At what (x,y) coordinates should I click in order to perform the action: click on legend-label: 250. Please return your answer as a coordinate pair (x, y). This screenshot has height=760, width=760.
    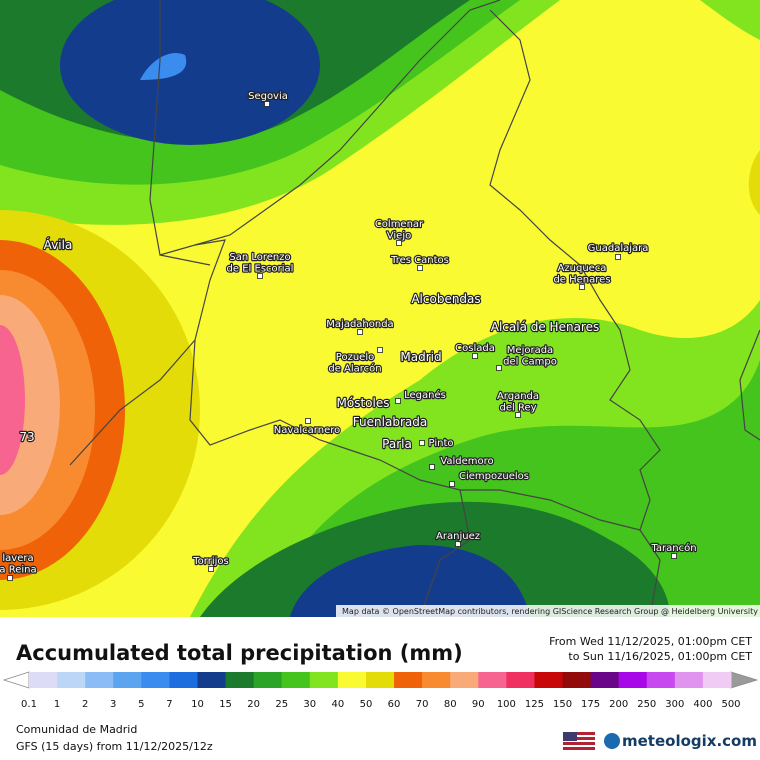
    Looking at the image, I should click on (646, 704).